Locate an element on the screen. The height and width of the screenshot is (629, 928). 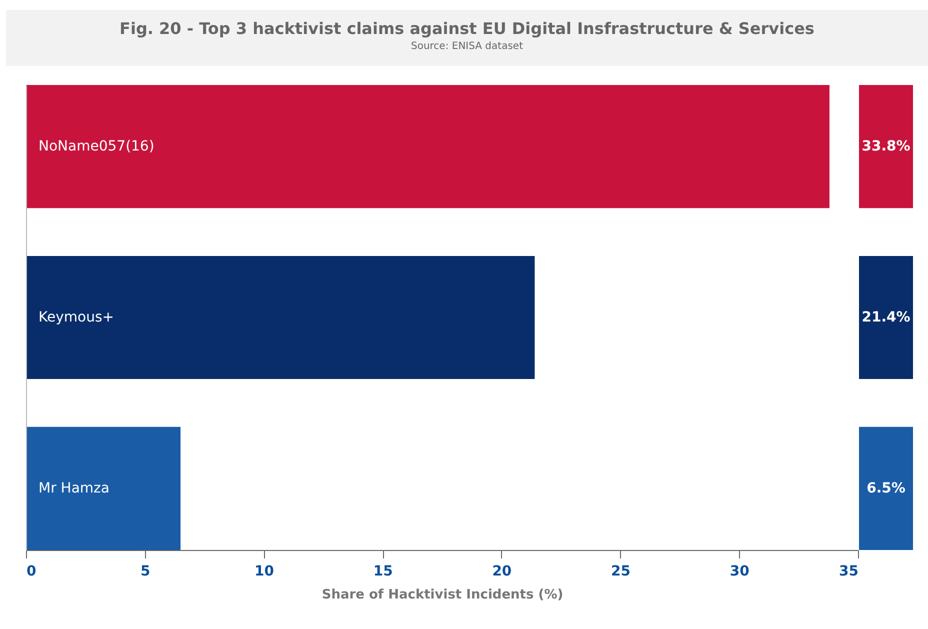
data-label: 6.5% is located at coordinates (886, 488).